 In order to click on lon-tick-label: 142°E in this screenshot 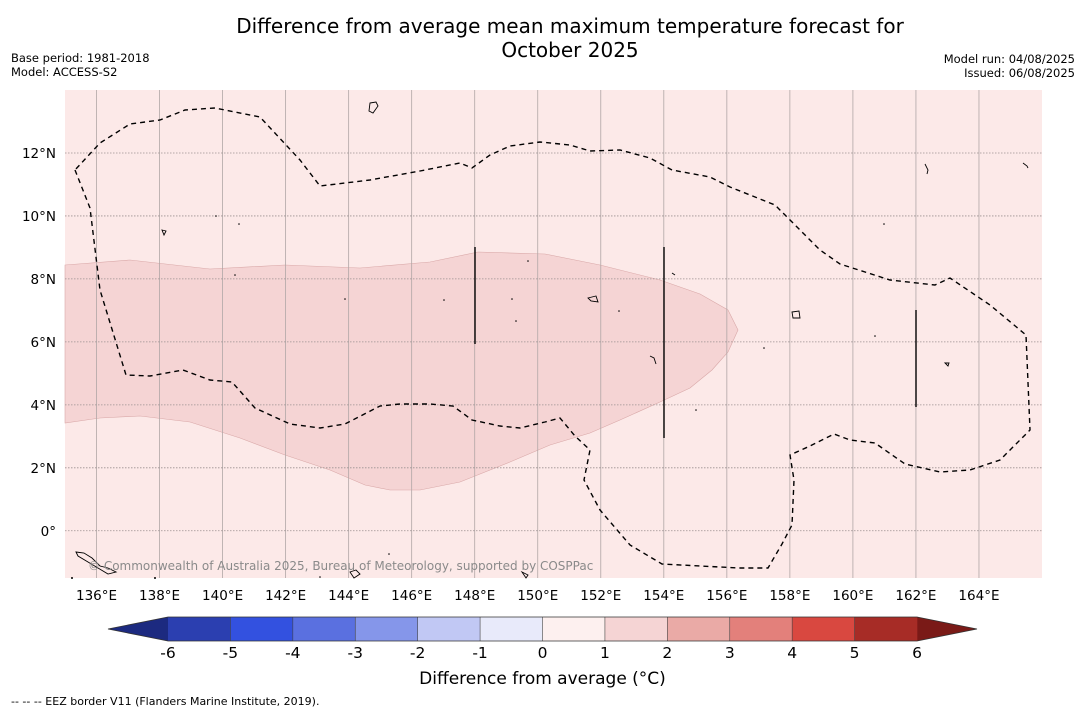, I will do `click(285, 596)`.